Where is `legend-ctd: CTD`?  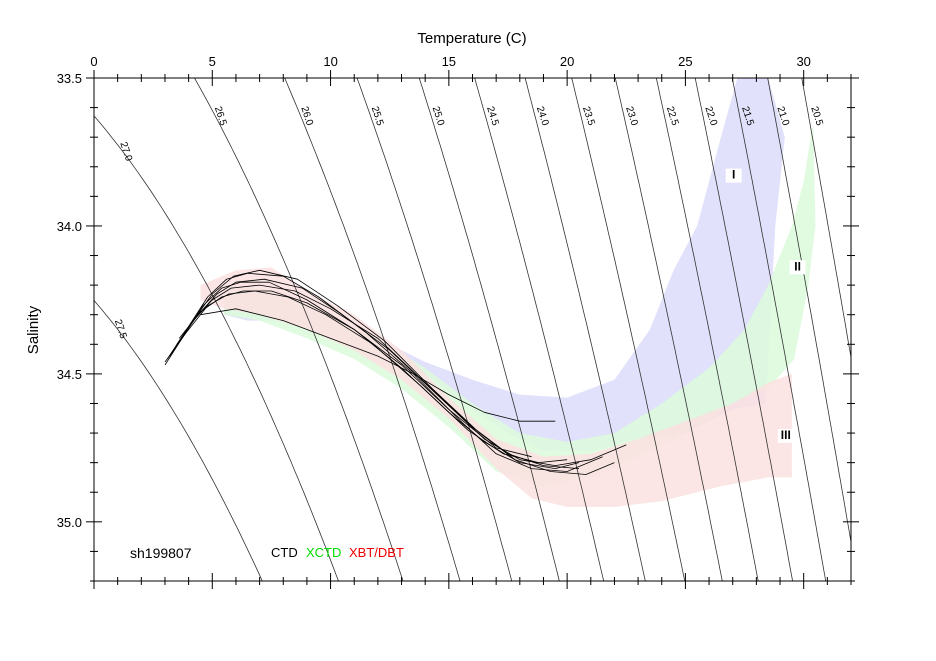 legend-ctd: CTD is located at coordinates (284, 552).